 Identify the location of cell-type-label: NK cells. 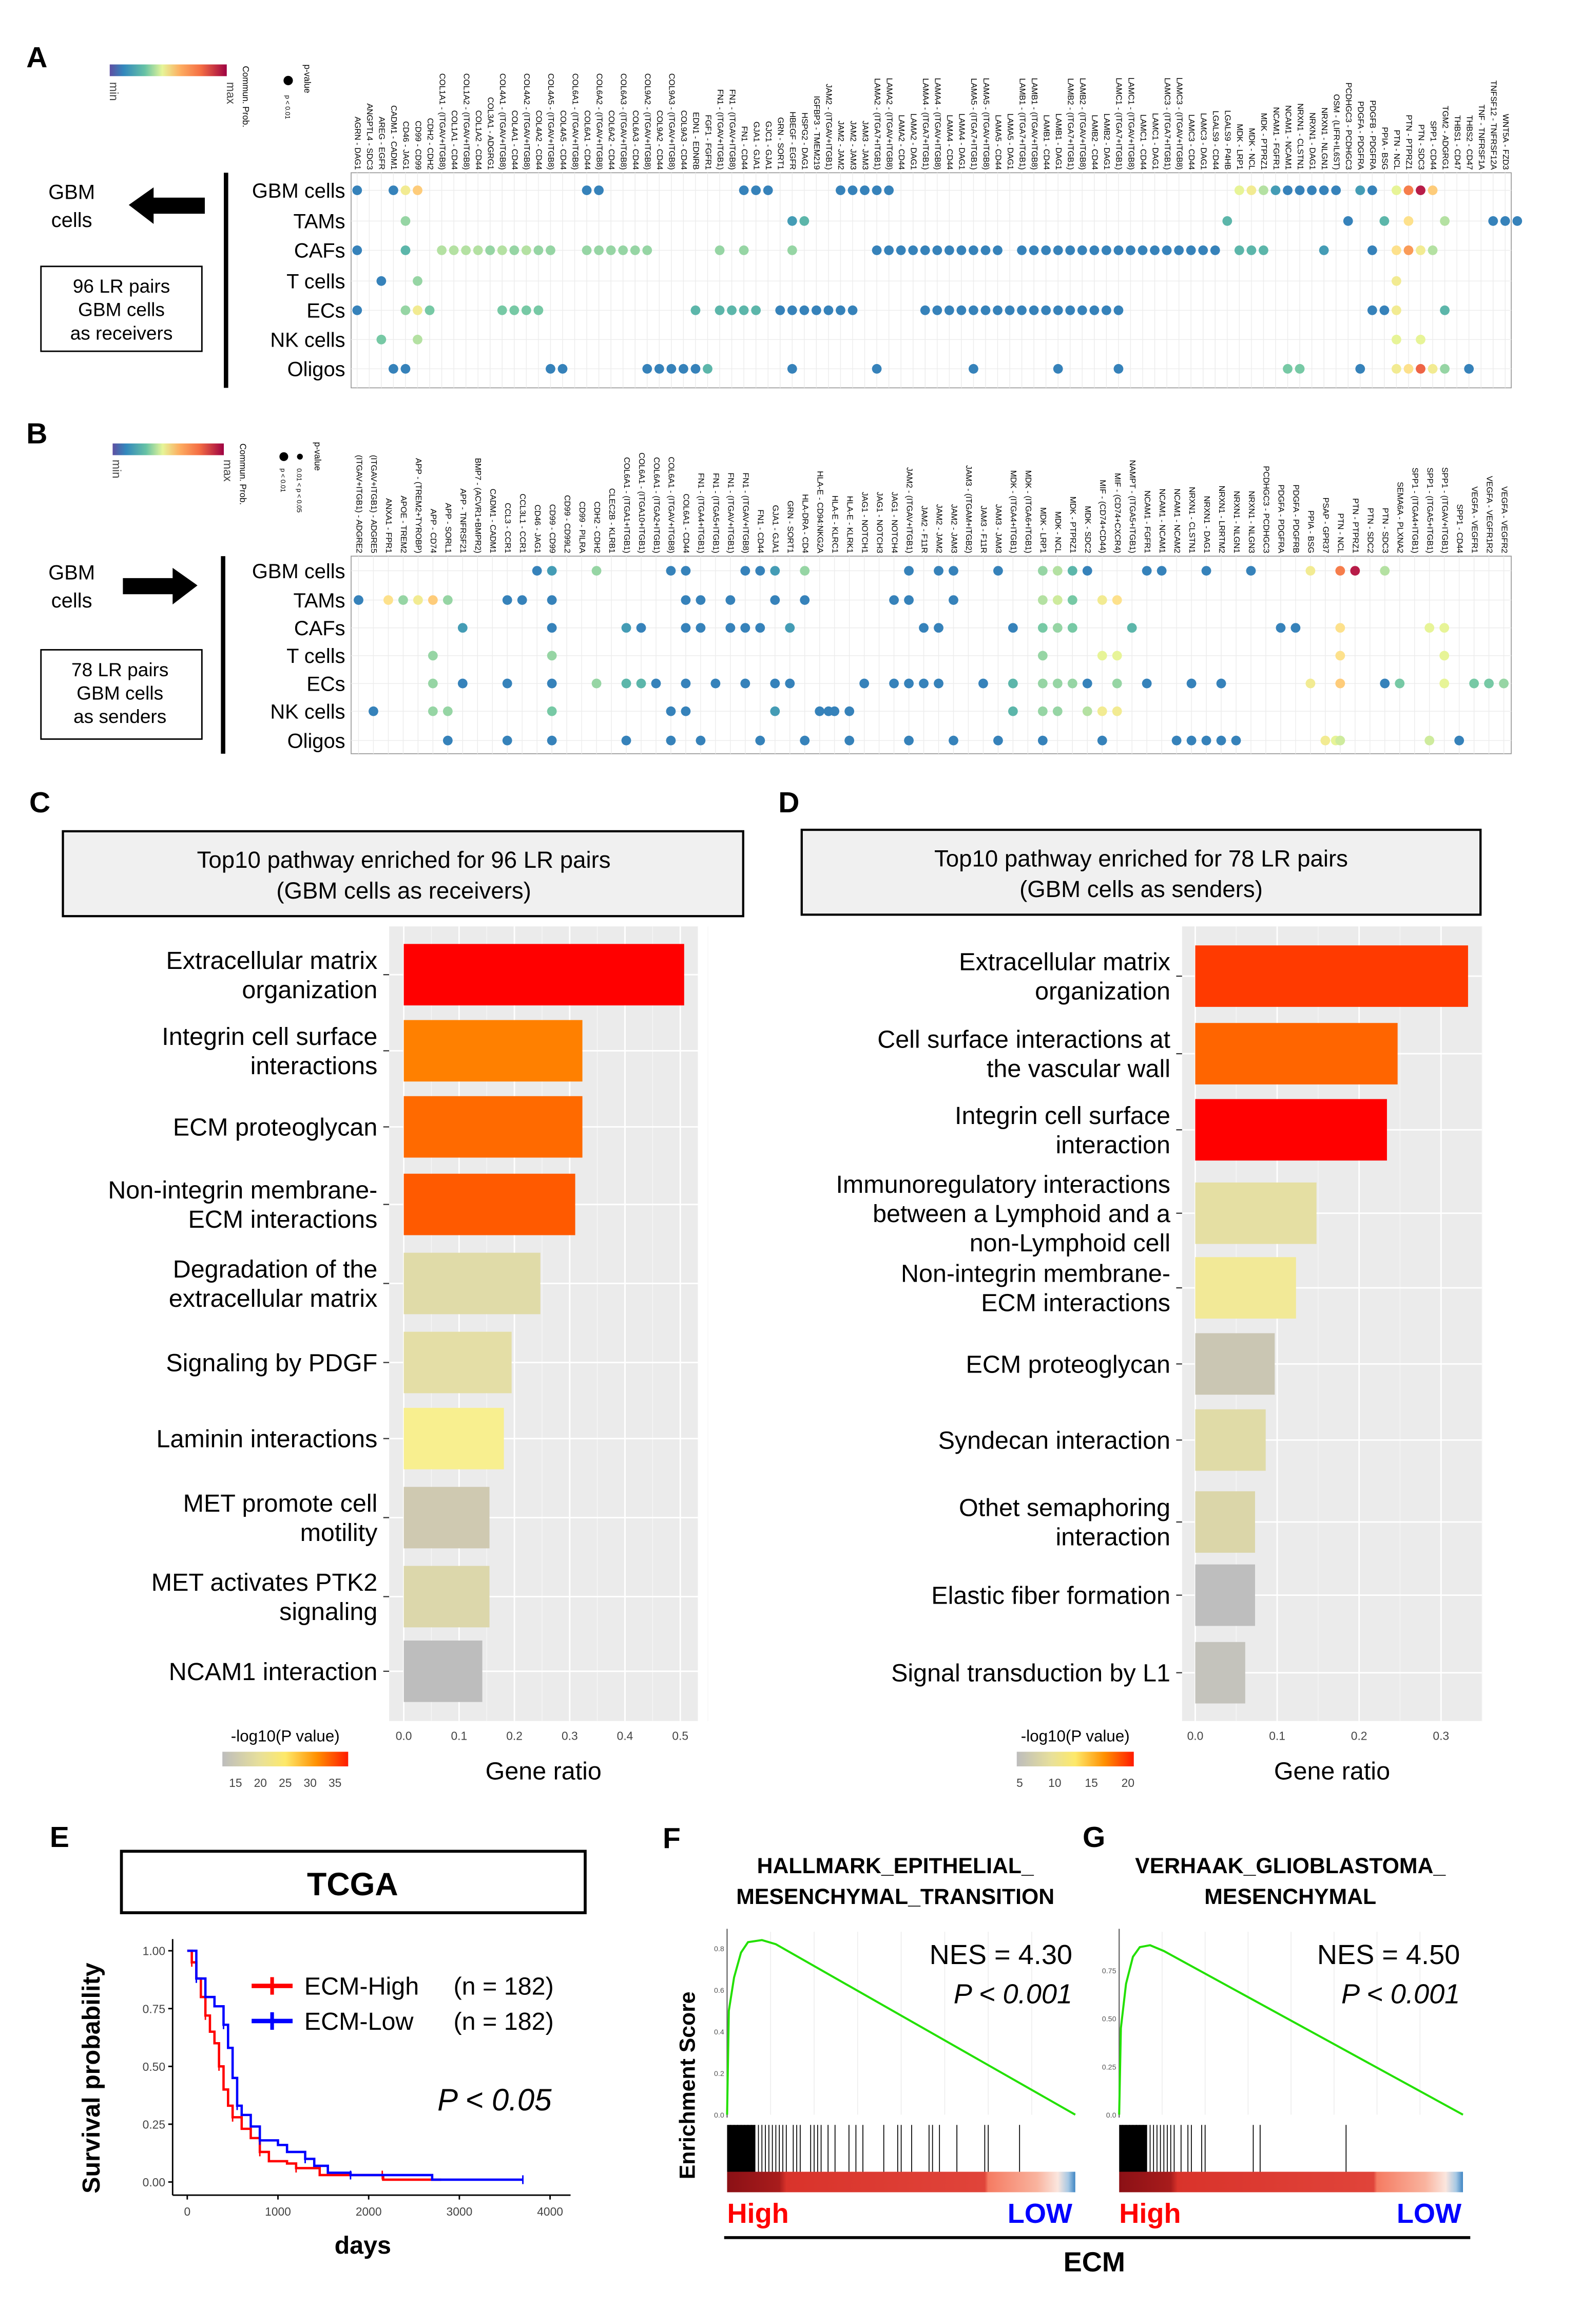
(307, 340).